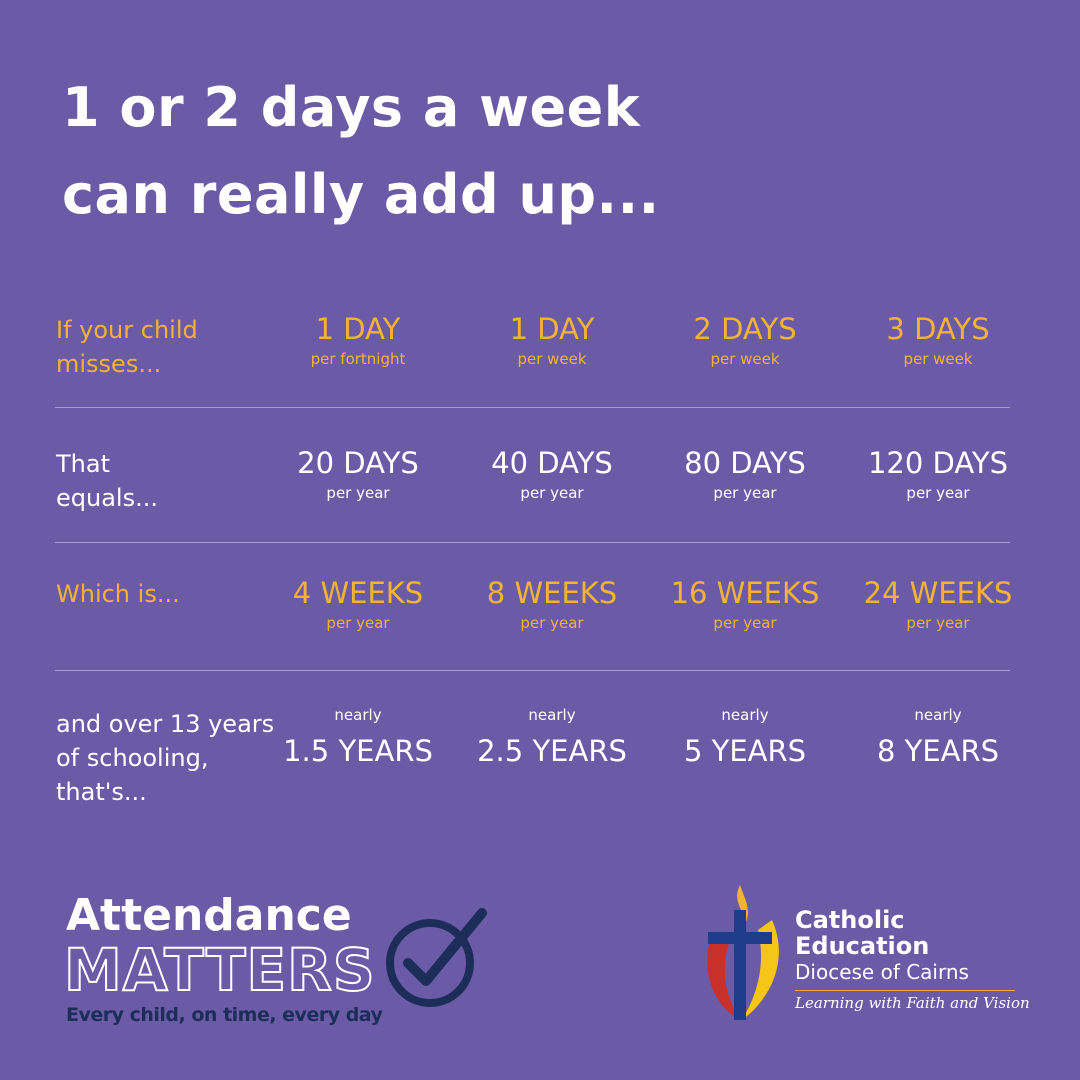  Describe the element at coordinates (351, 107) in the screenshot. I see `title-line: 1 or 2 days a week` at that location.